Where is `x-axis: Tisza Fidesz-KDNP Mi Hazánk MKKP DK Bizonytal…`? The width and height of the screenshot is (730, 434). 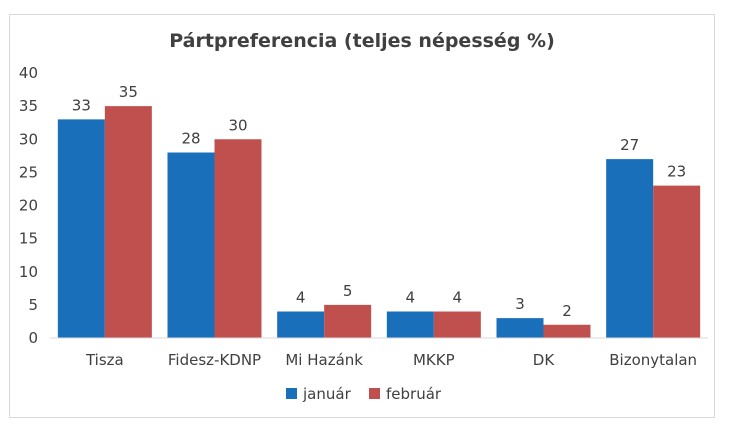 x-axis: Tisza Fidesz-KDNP Mi Hazánk MKKP DK Bizonytal… is located at coordinates (391, 360).